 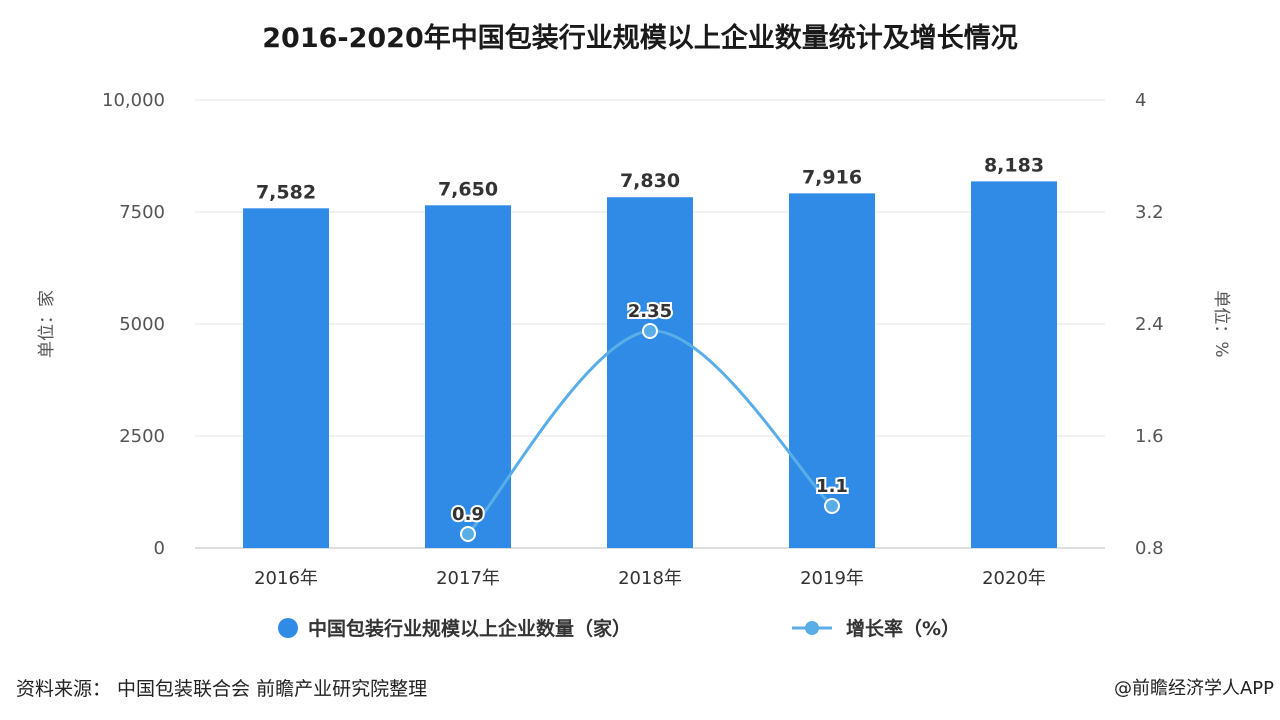 What do you see at coordinates (286, 578) in the screenshot?
I see `x-tick-label: 2016年` at bounding box center [286, 578].